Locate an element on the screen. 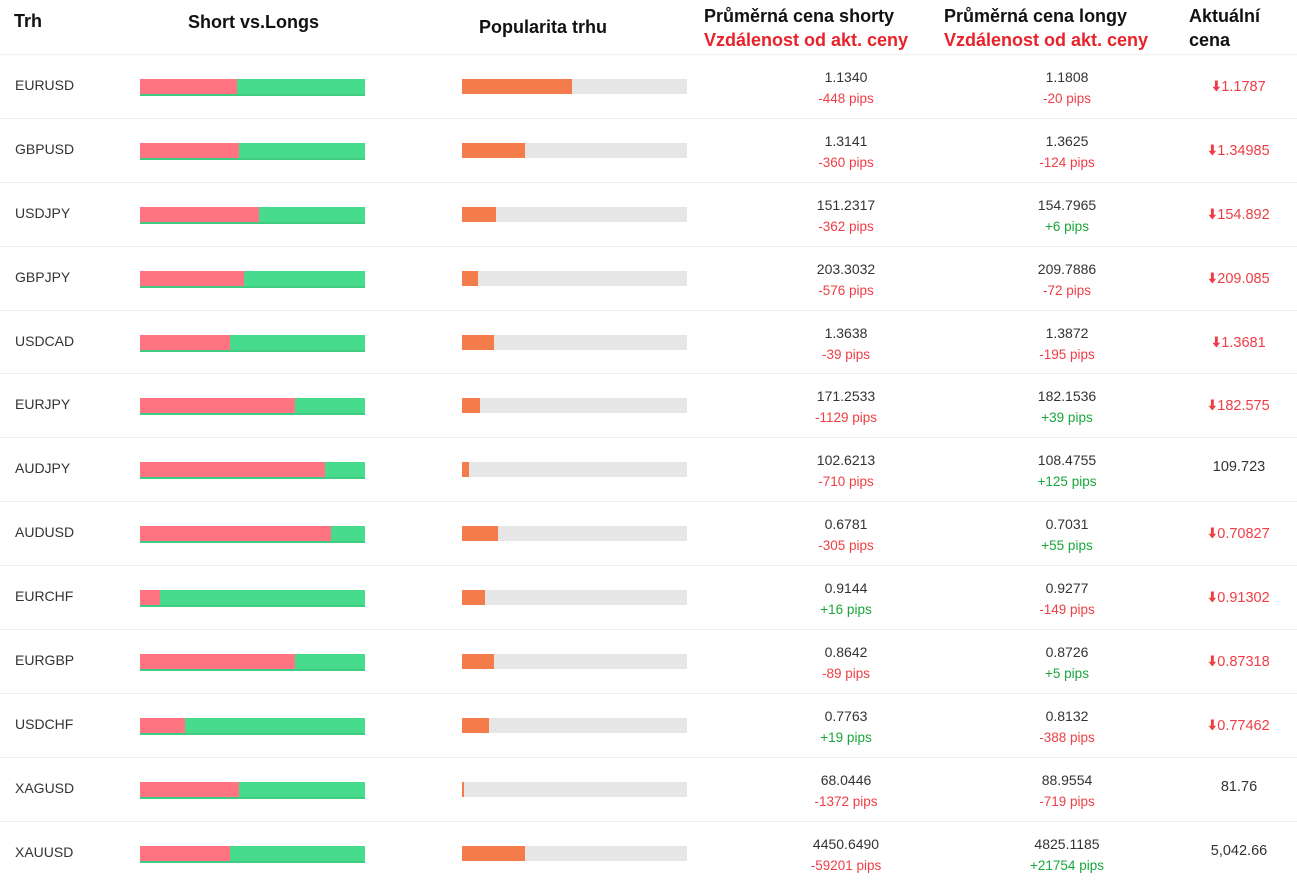  avg-long-price: 108.4755 is located at coordinates (1067, 460).